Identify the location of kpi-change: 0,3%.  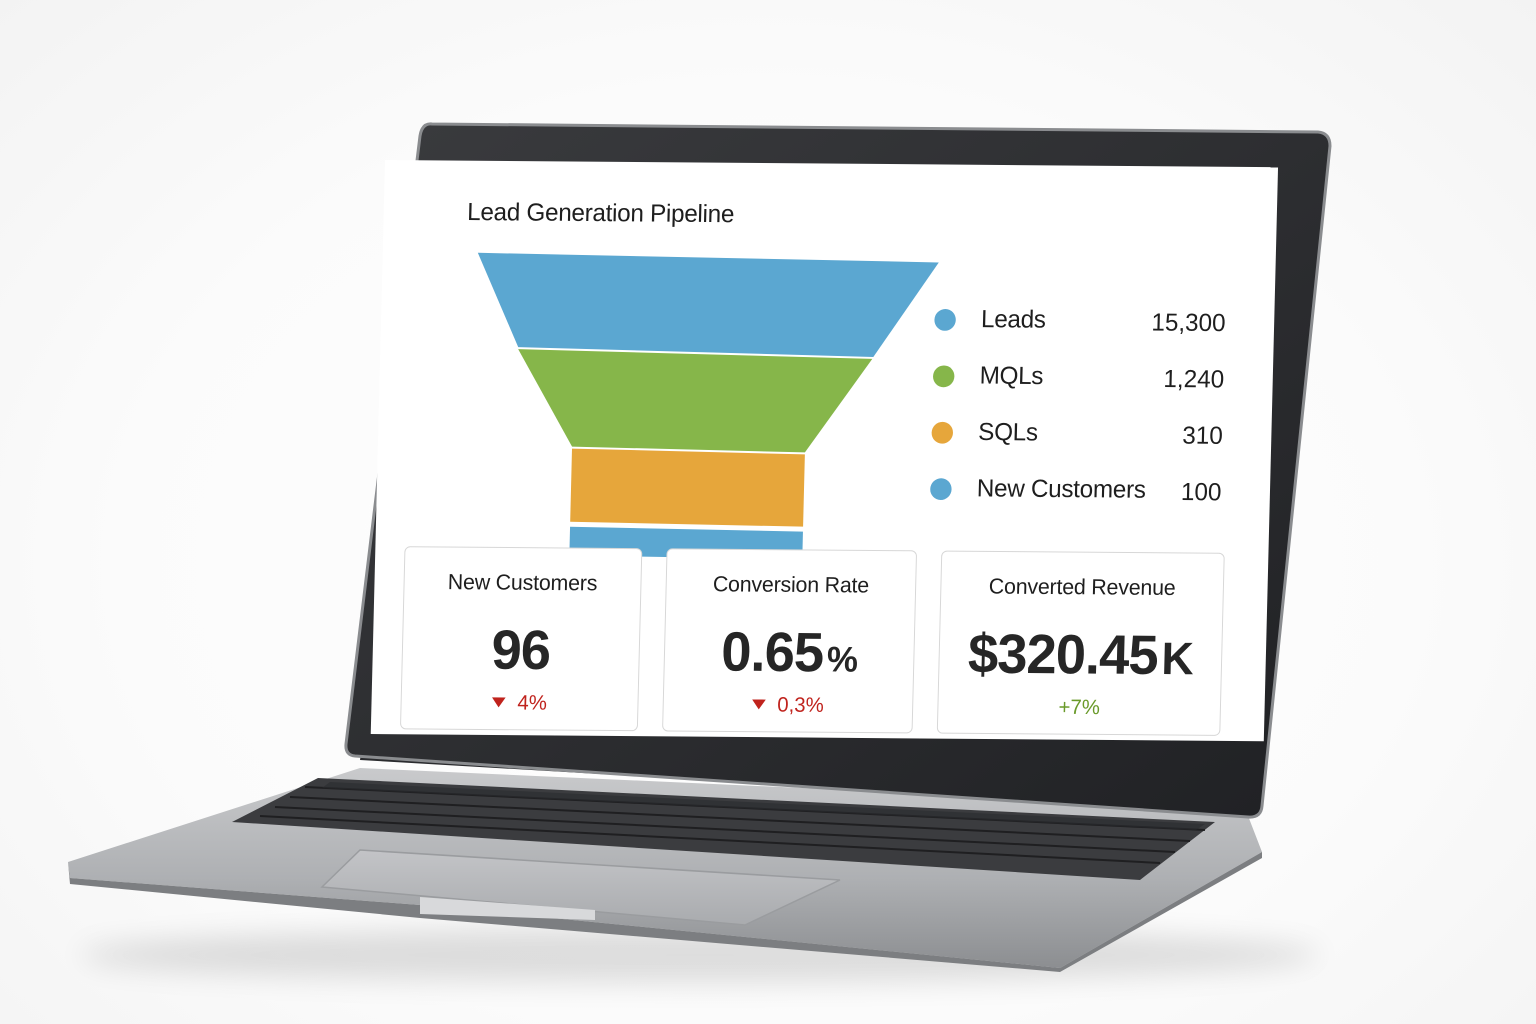
(787, 706).